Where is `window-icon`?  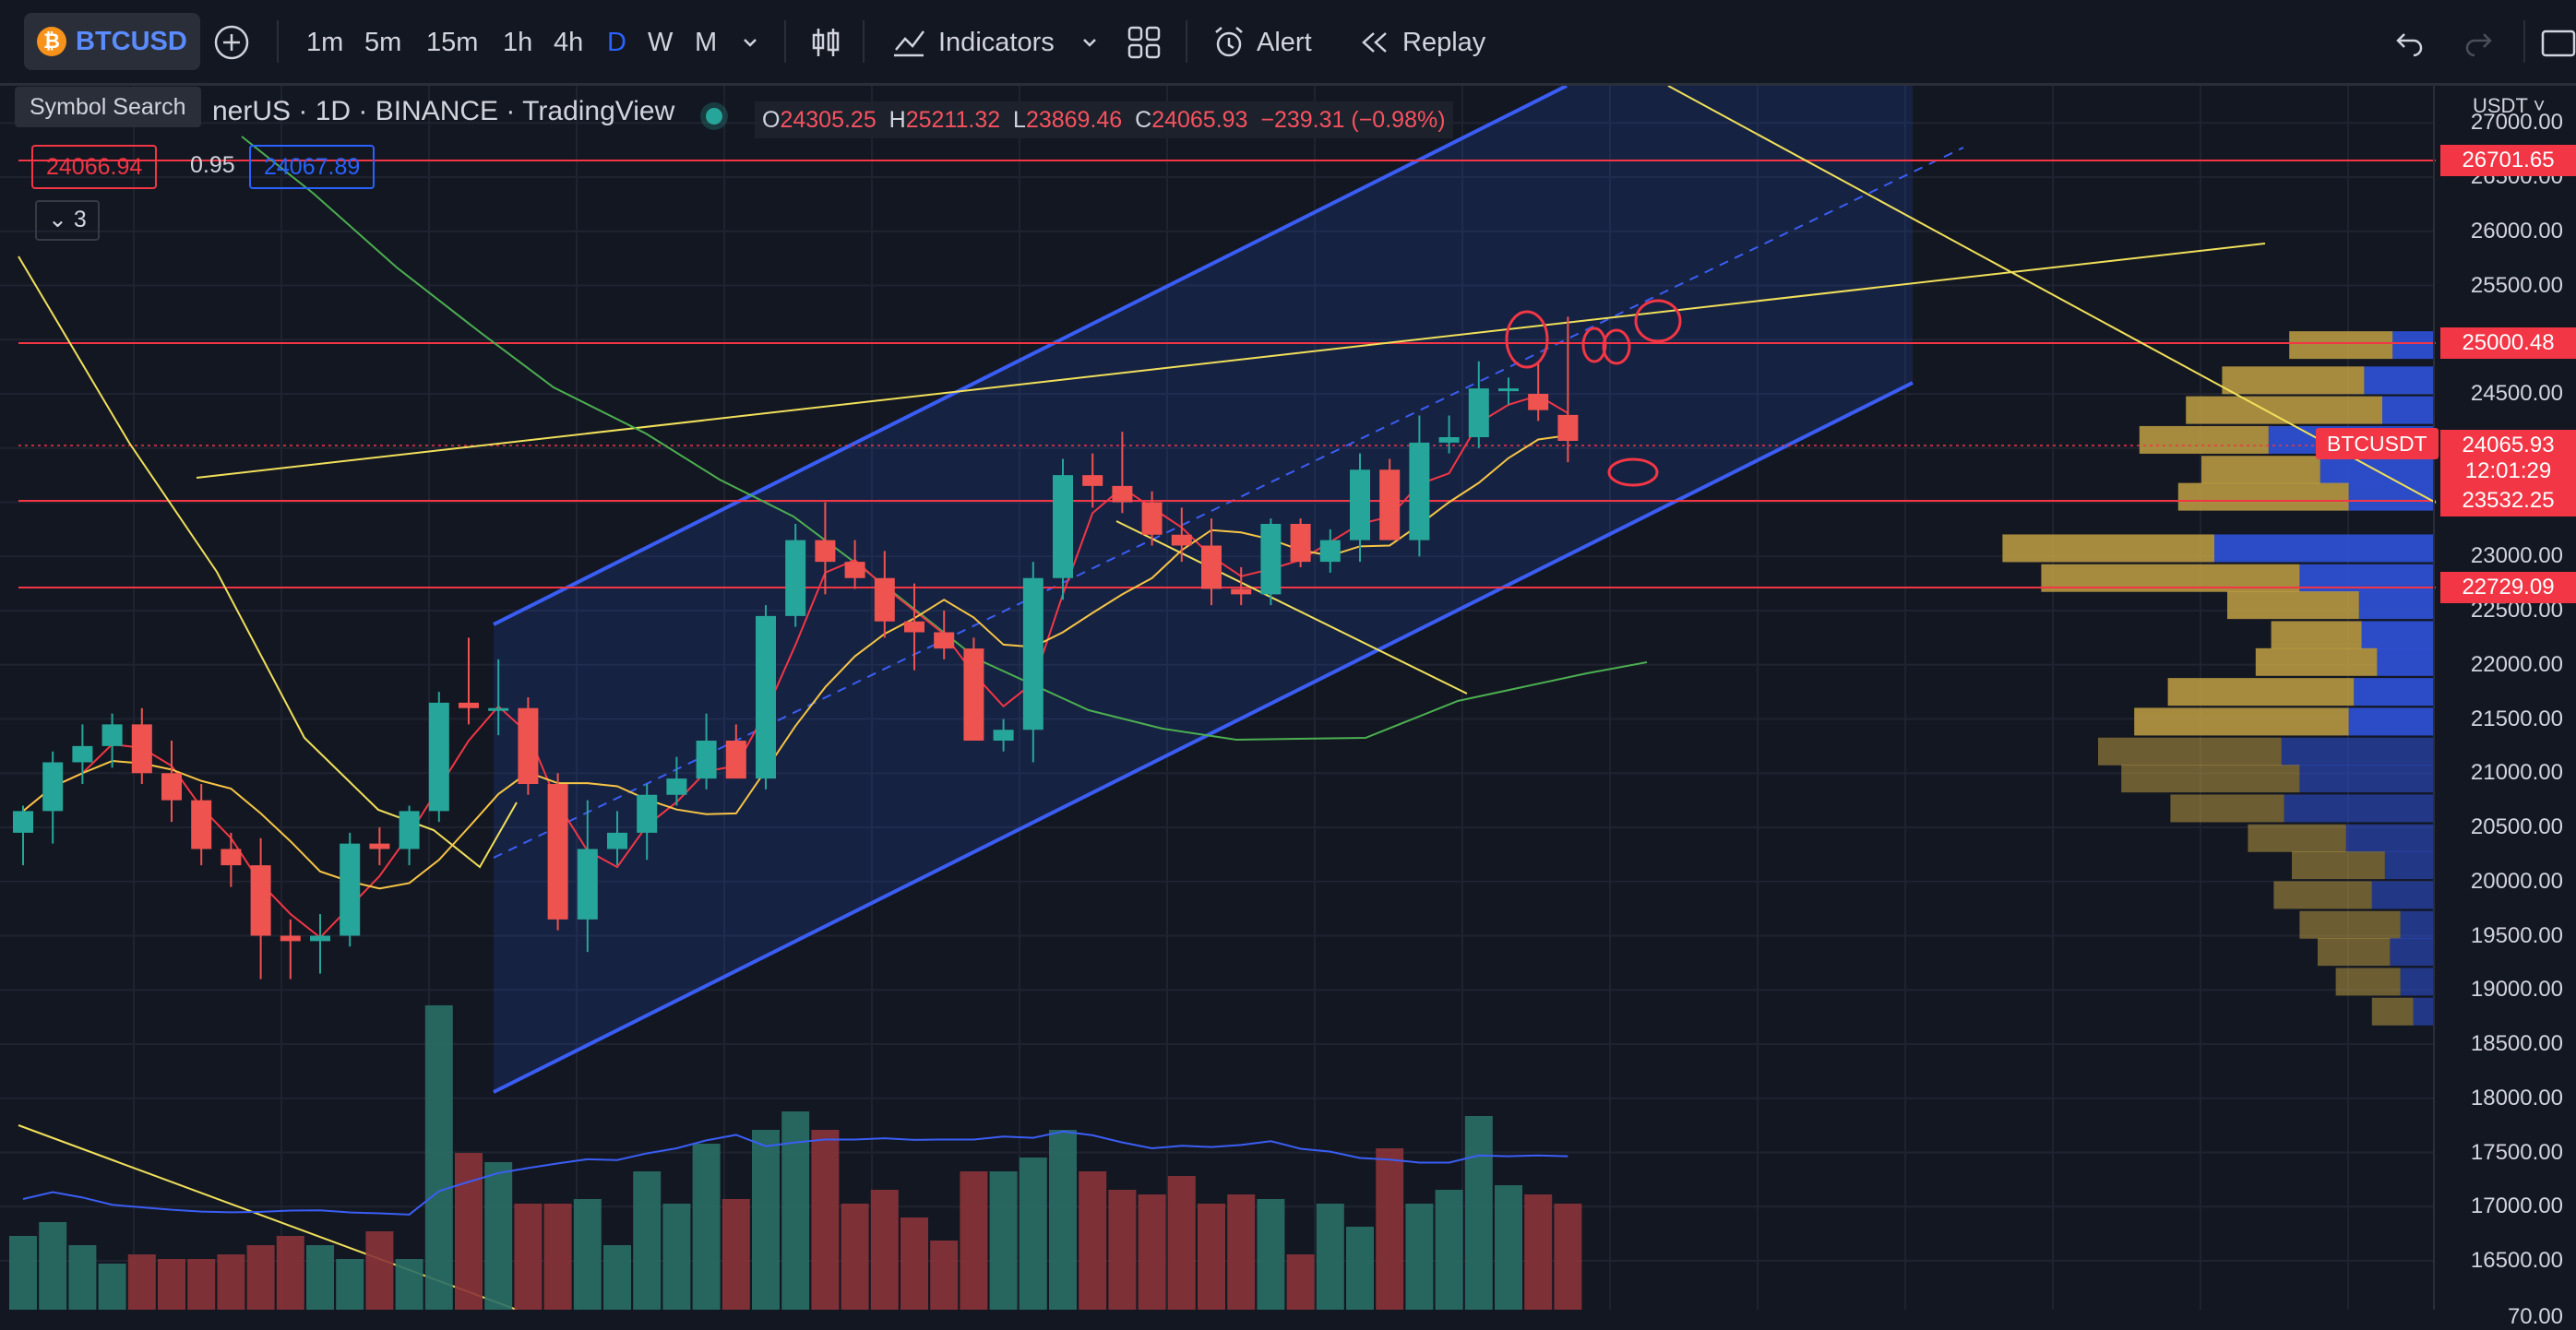 window-icon is located at coordinates (2558, 43).